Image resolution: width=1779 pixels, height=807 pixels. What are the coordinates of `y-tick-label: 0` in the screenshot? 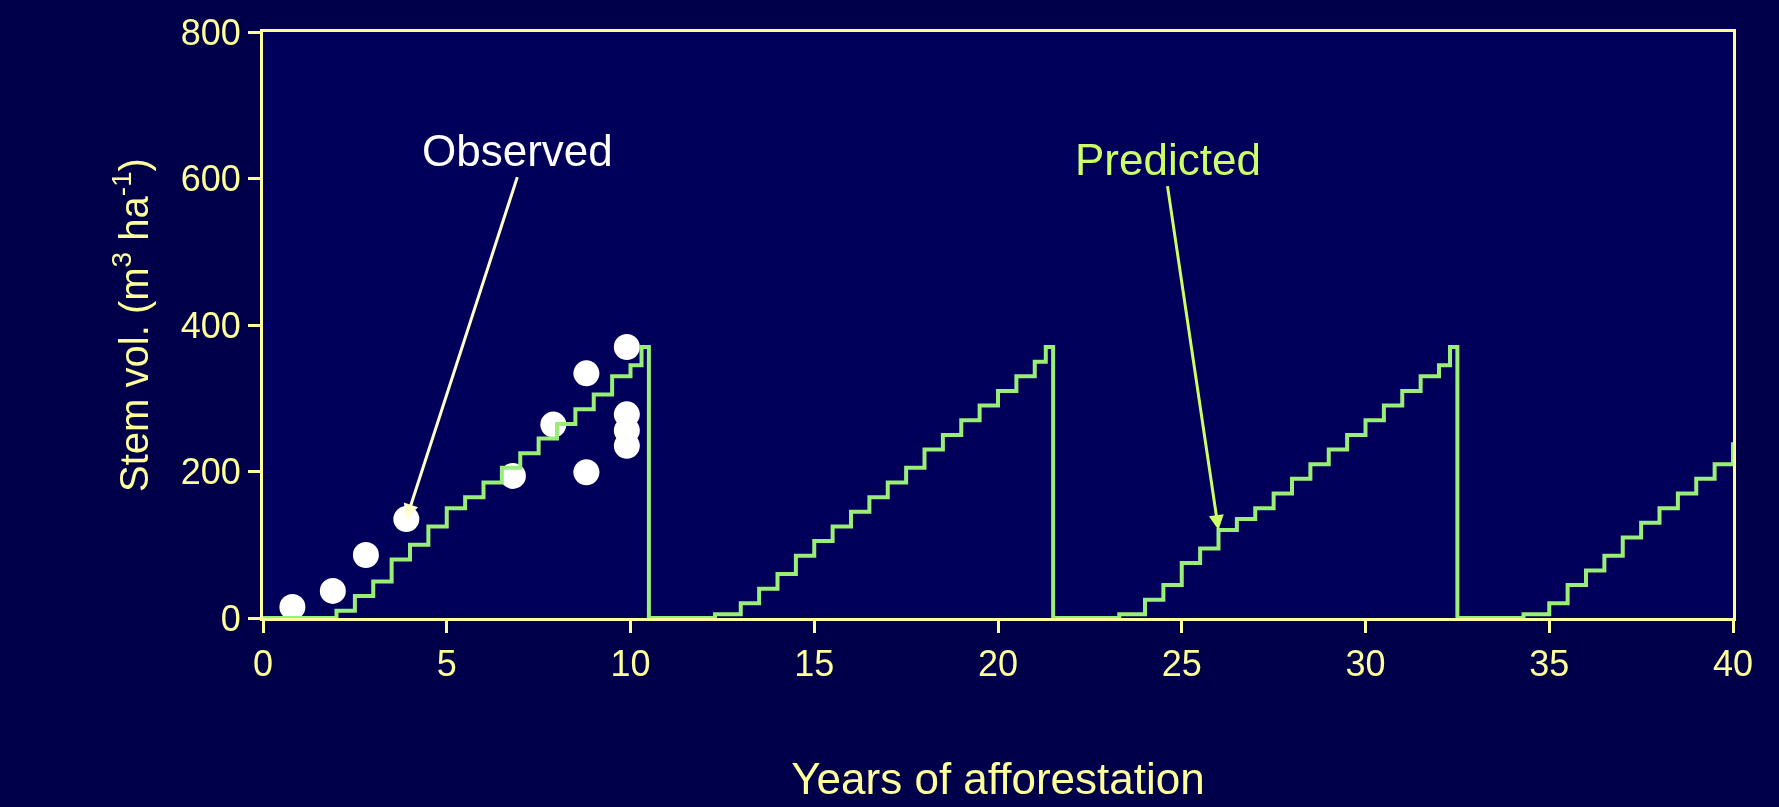 It's located at (230, 618).